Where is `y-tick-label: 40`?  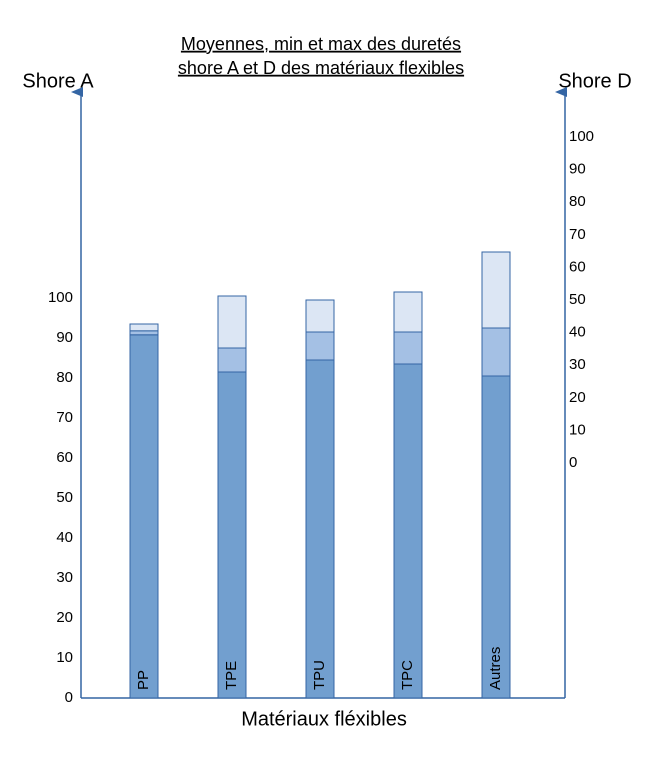 y-tick-label: 40 is located at coordinates (64, 537).